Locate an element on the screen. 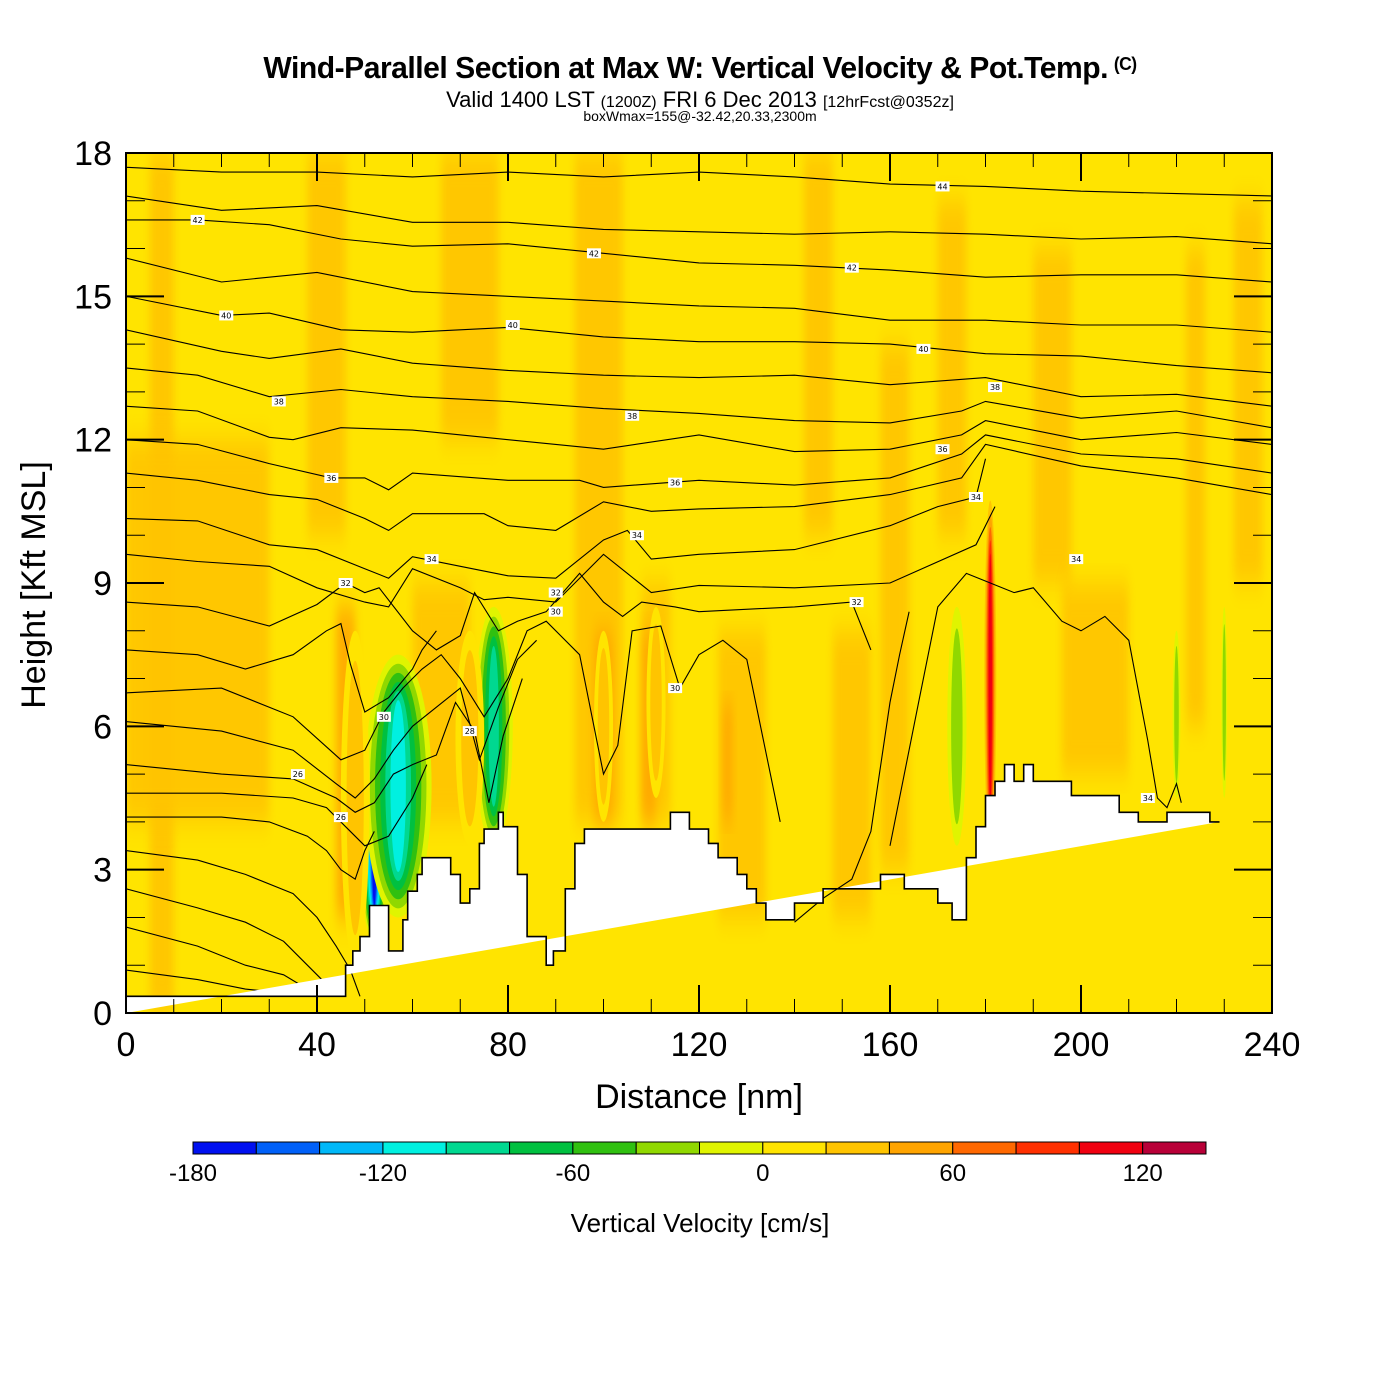 This screenshot has width=1400, height=1400. contour-label: 32 is located at coordinates (856, 602).